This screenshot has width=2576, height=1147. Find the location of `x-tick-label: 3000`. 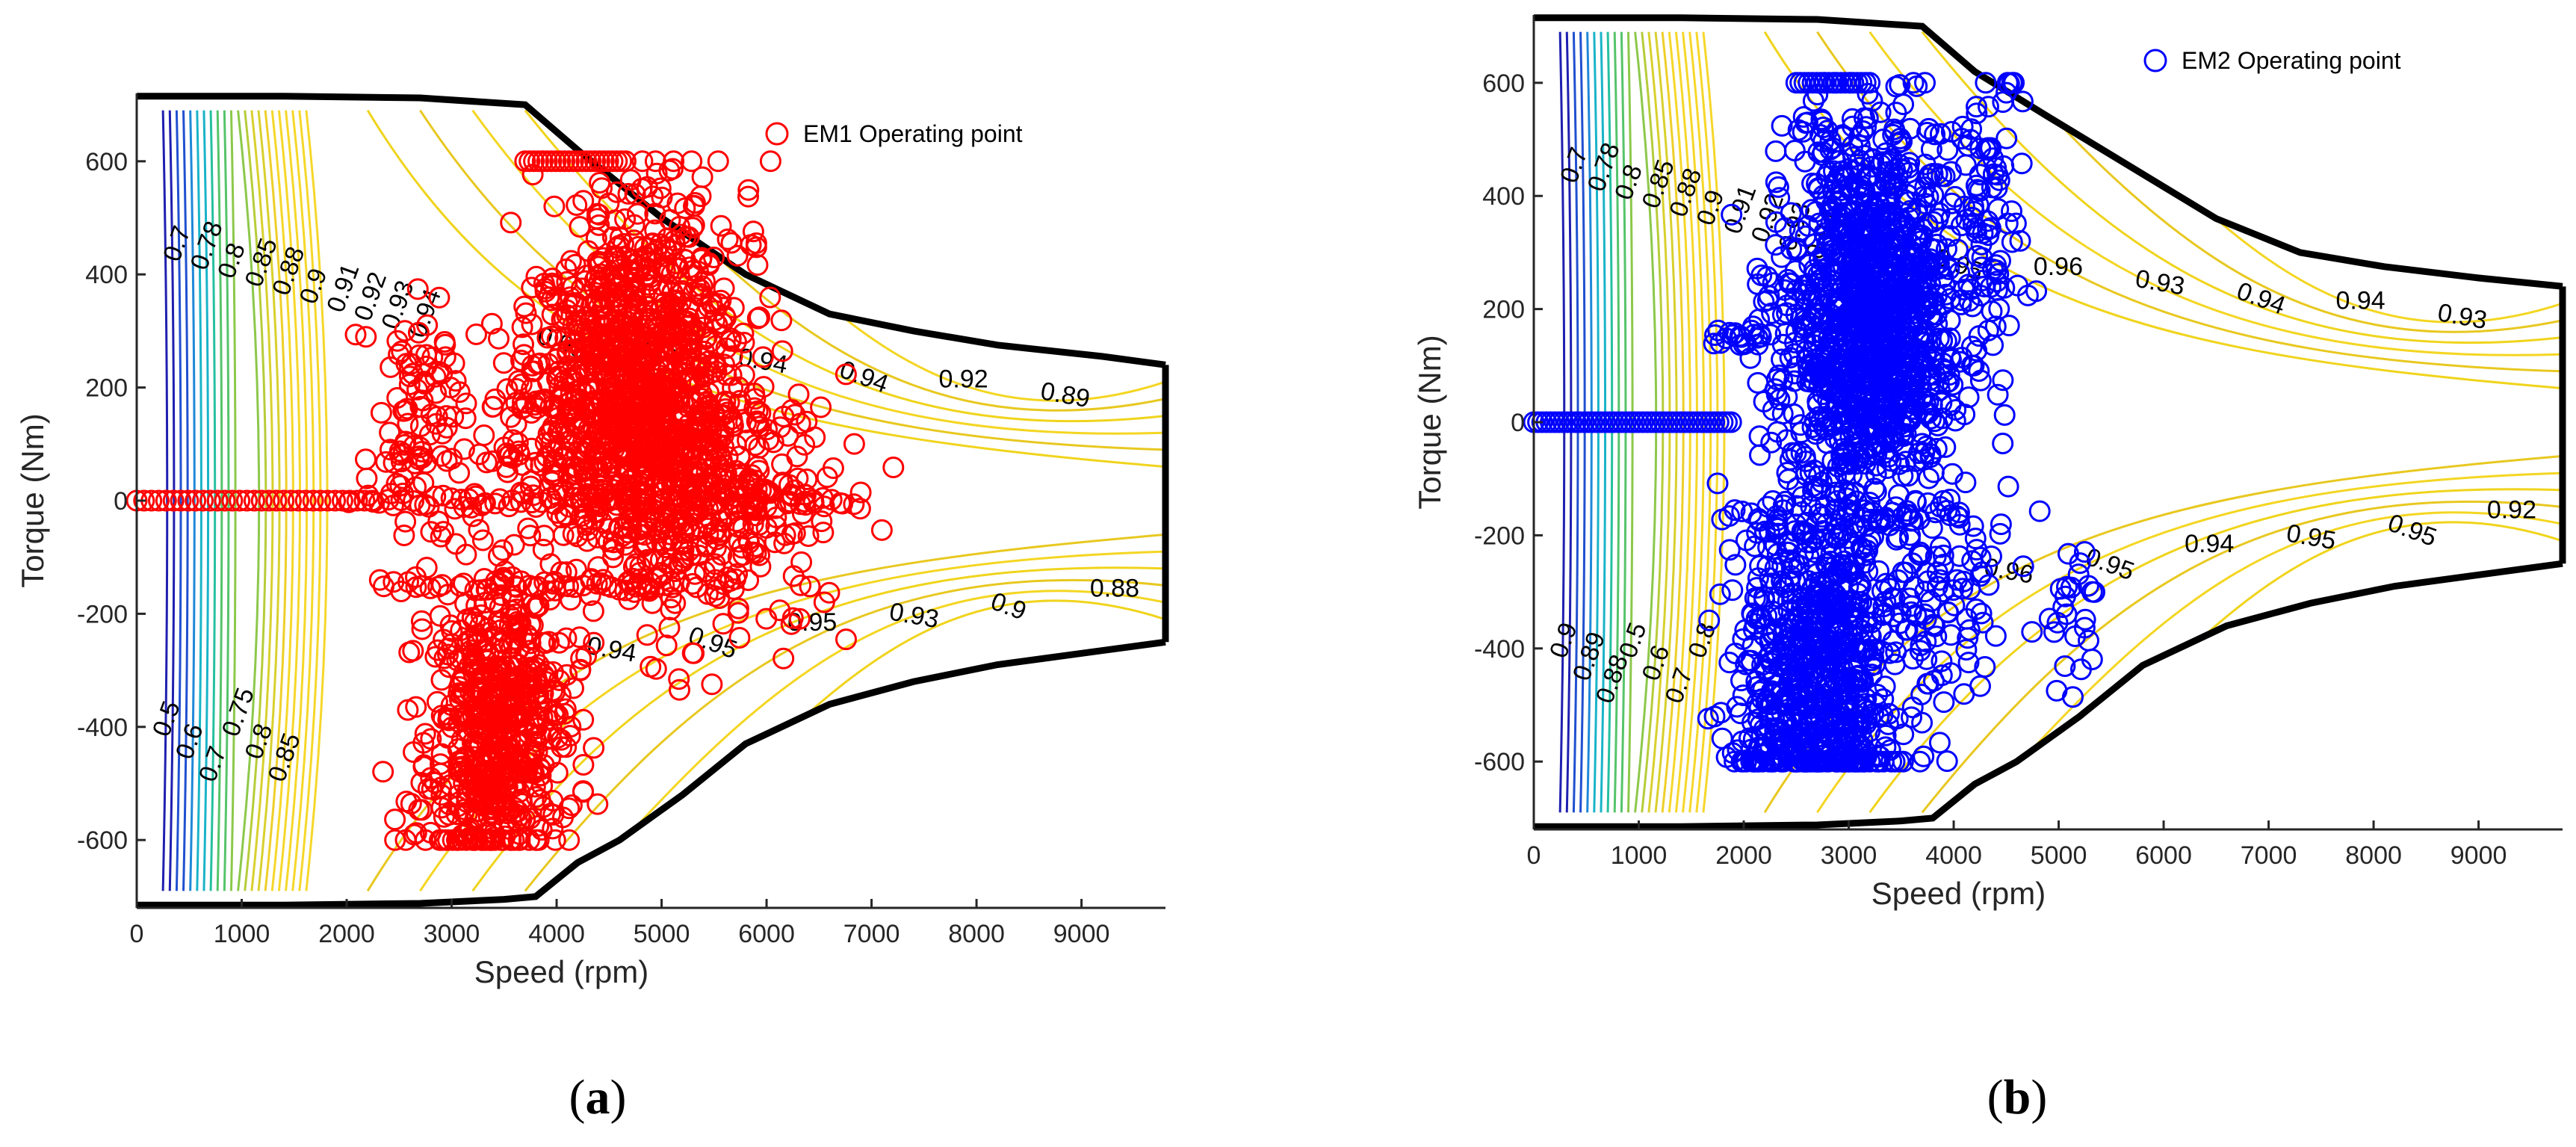

x-tick-label: 3000 is located at coordinates (452, 934).